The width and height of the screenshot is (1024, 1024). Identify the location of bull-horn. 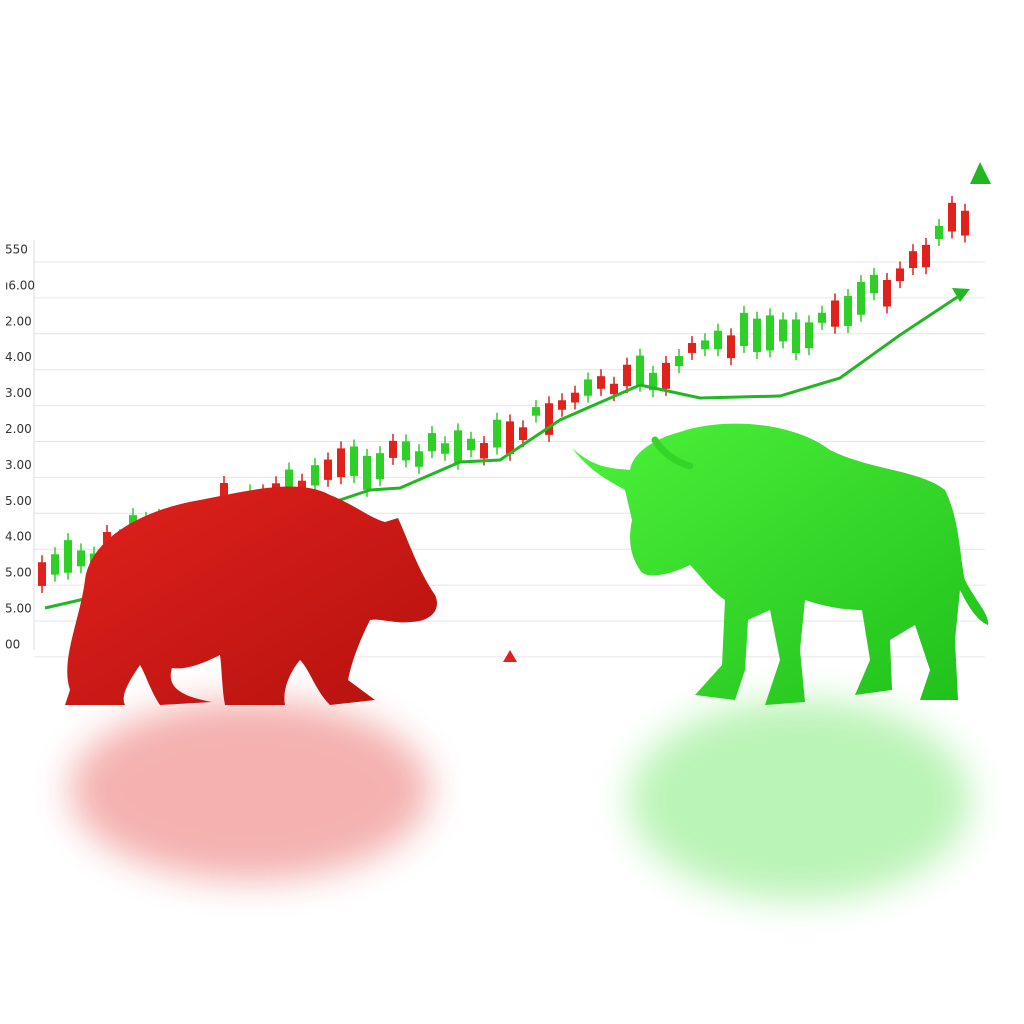
(672, 453).